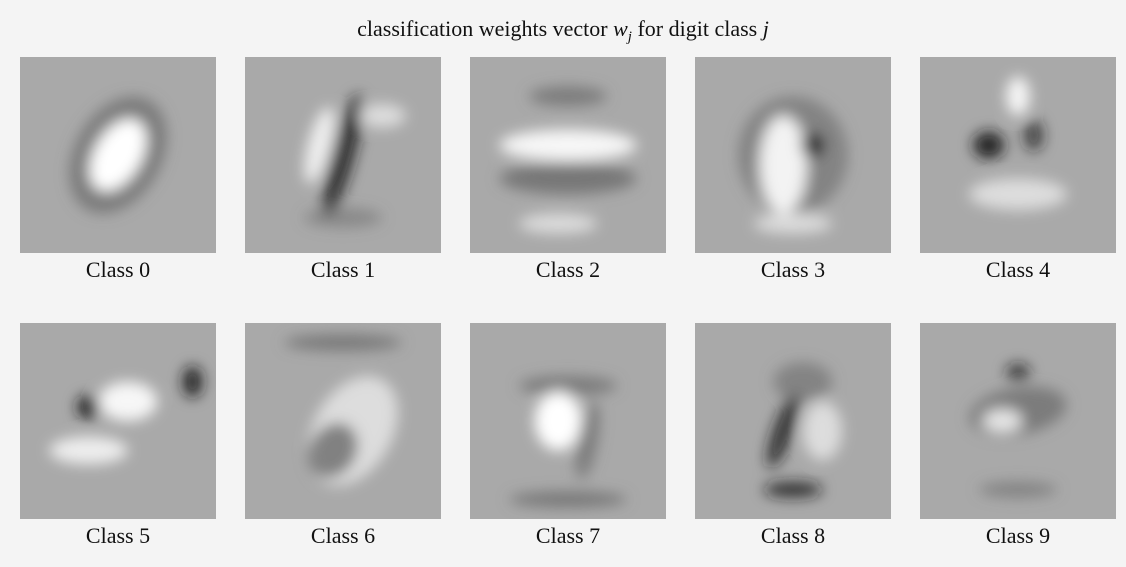  I want to click on weight-panel: Class 4, so click(1018, 169).